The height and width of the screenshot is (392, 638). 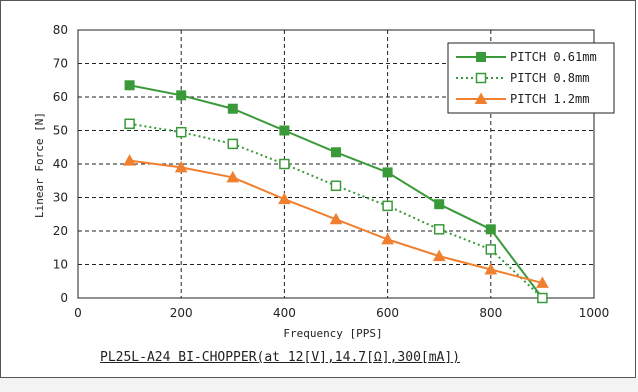 I want to click on y-axis-title: Linear Force [N], so click(x=39, y=165).